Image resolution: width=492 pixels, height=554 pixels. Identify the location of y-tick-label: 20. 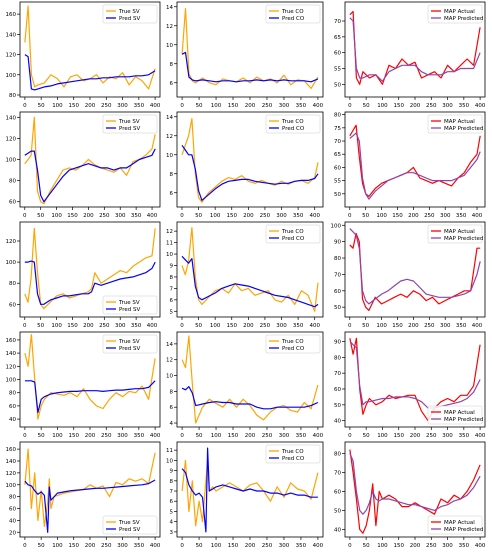
(12, 533).